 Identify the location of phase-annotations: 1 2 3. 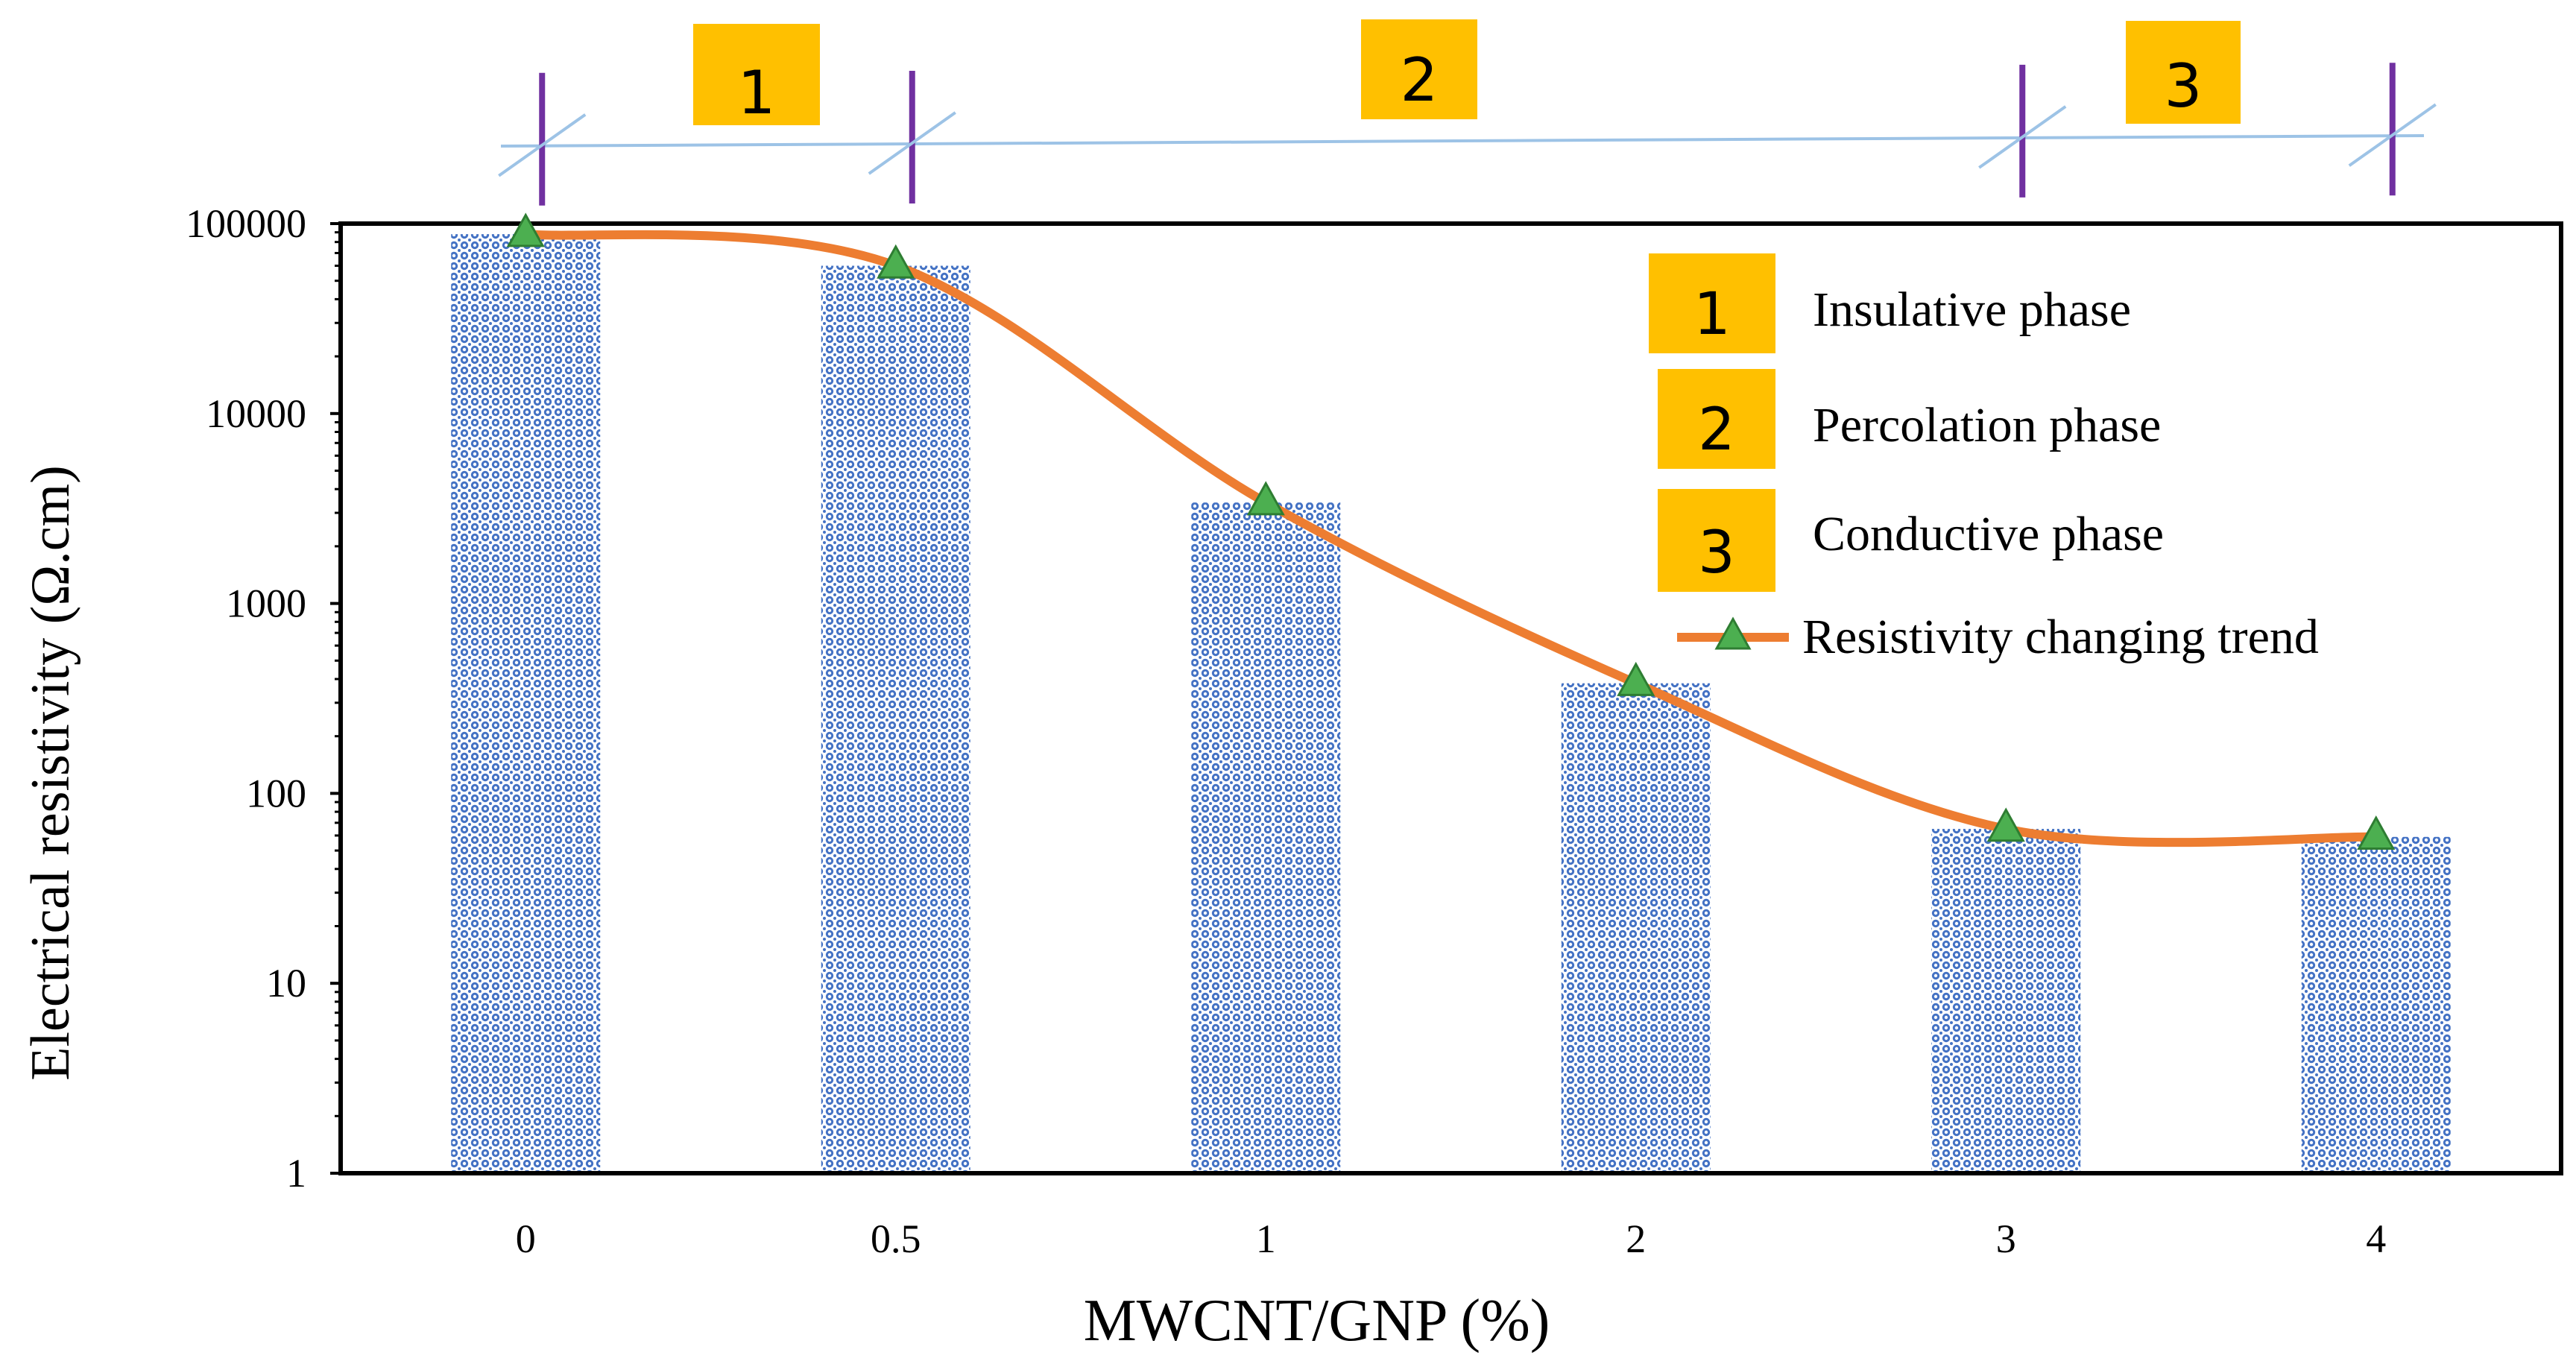
(1467, 112).